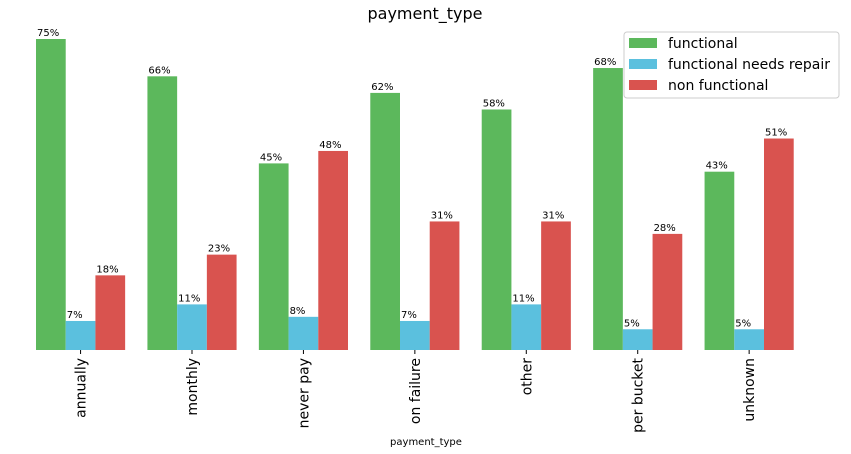  Describe the element at coordinates (494, 103) in the screenshot. I see `bar-value-label: 58%` at that location.